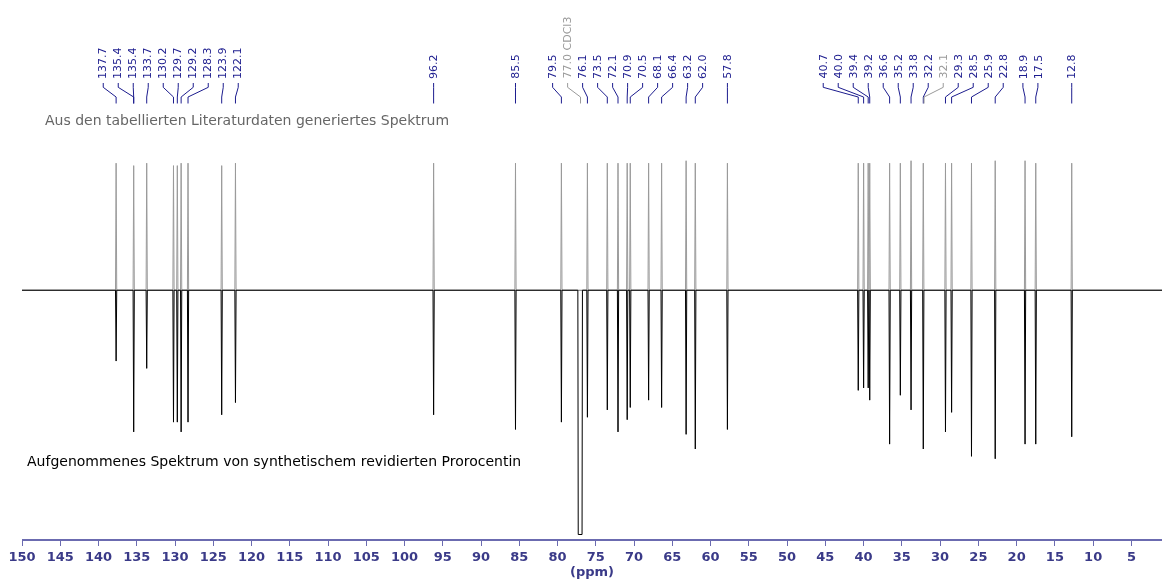 The width and height of the screenshot is (1166, 583). Describe the element at coordinates (595, 557) in the screenshot. I see `x-tick-label: 75` at that location.